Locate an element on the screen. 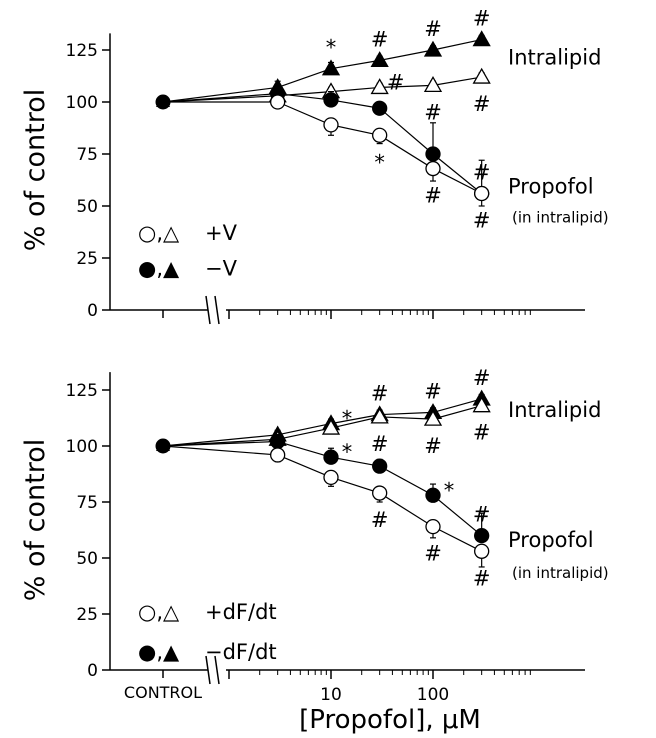  legend-open-label: +V is located at coordinates (221, 233).